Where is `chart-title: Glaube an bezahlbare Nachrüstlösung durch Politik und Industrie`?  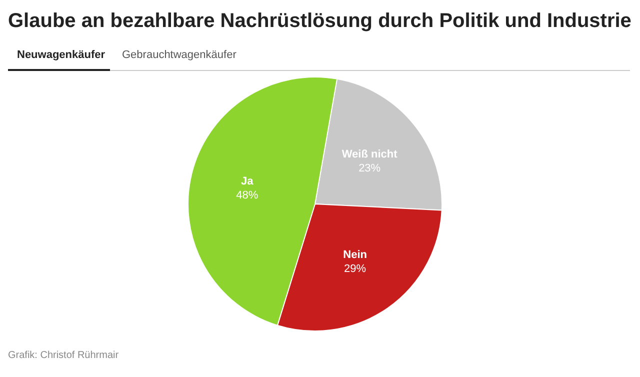
chart-title: Glaube an bezahlbare Nachrüstlösung durch Politik und Industrie is located at coordinates (320, 21).